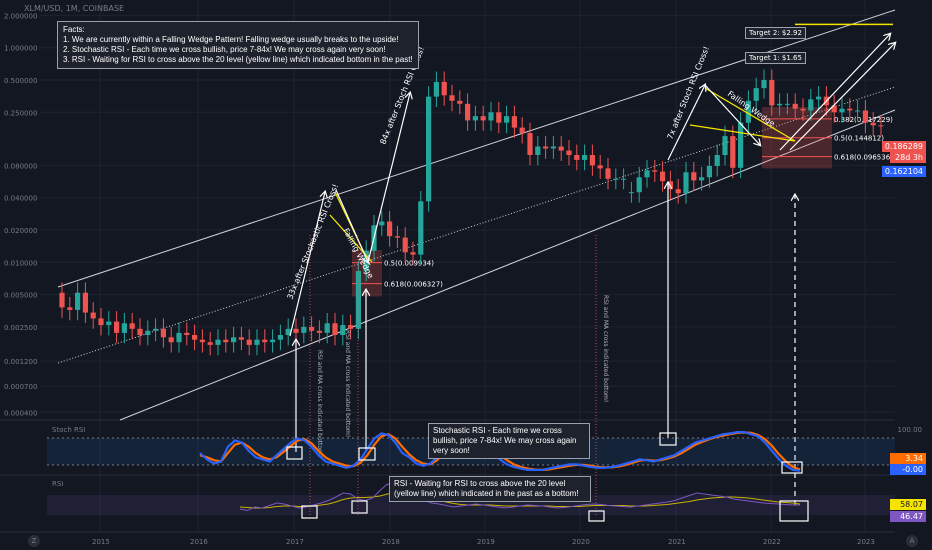  Describe the element at coordinates (295, 542) in the screenshot. I see `x-tick-label: 2017` at that location.